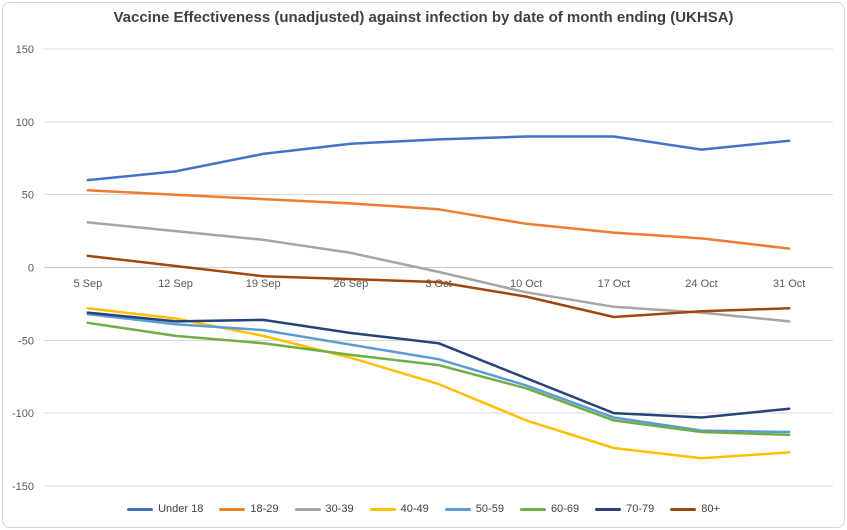  Describe the element at coordinates (683, 509) in the screenshot. I see `legend-swatch-80plus` at that location.